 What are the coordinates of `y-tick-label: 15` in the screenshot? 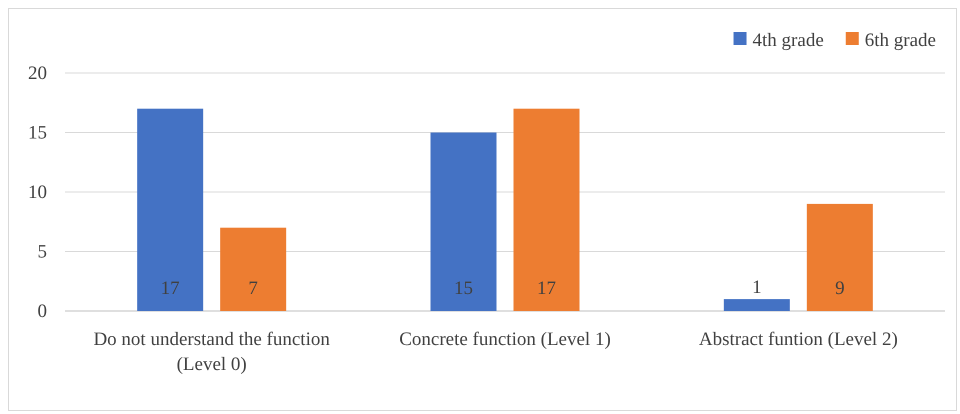 It's located at (37, 133).